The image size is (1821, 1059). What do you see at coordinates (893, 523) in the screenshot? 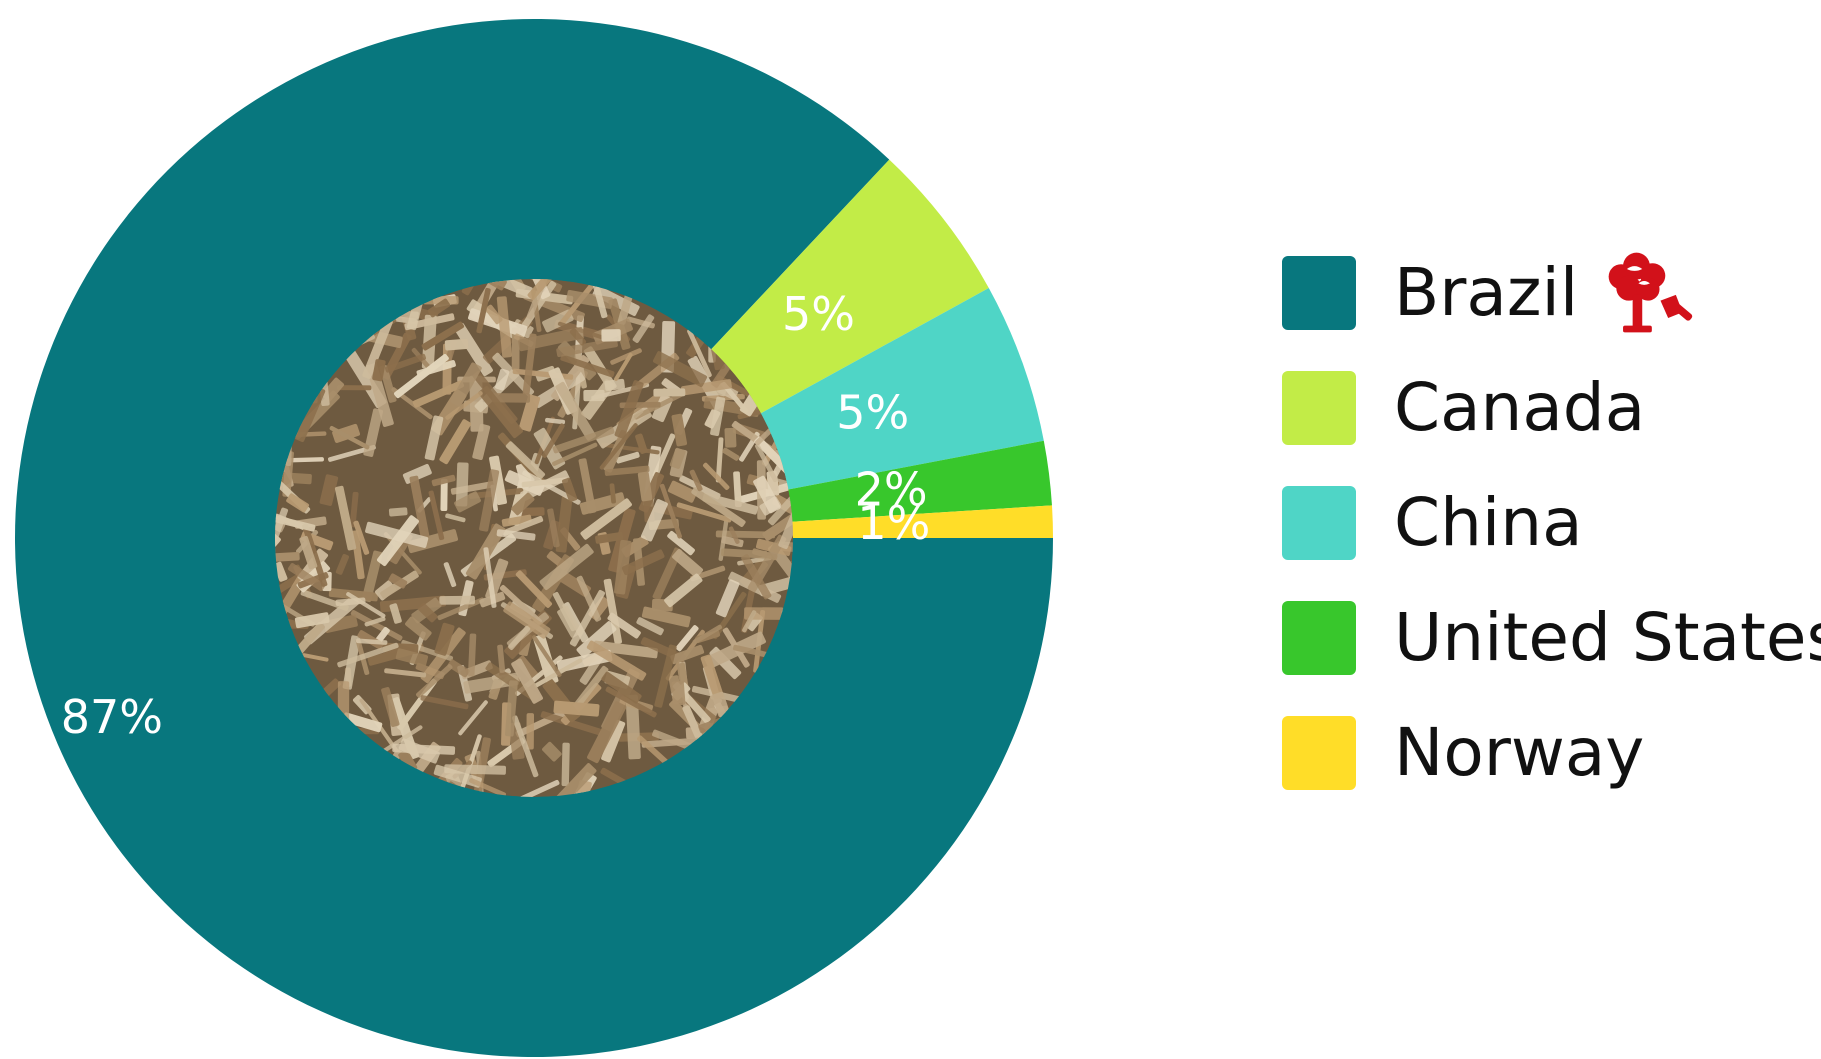
I see `slice-label-norway: 1%` at bounding box center [893, 523].